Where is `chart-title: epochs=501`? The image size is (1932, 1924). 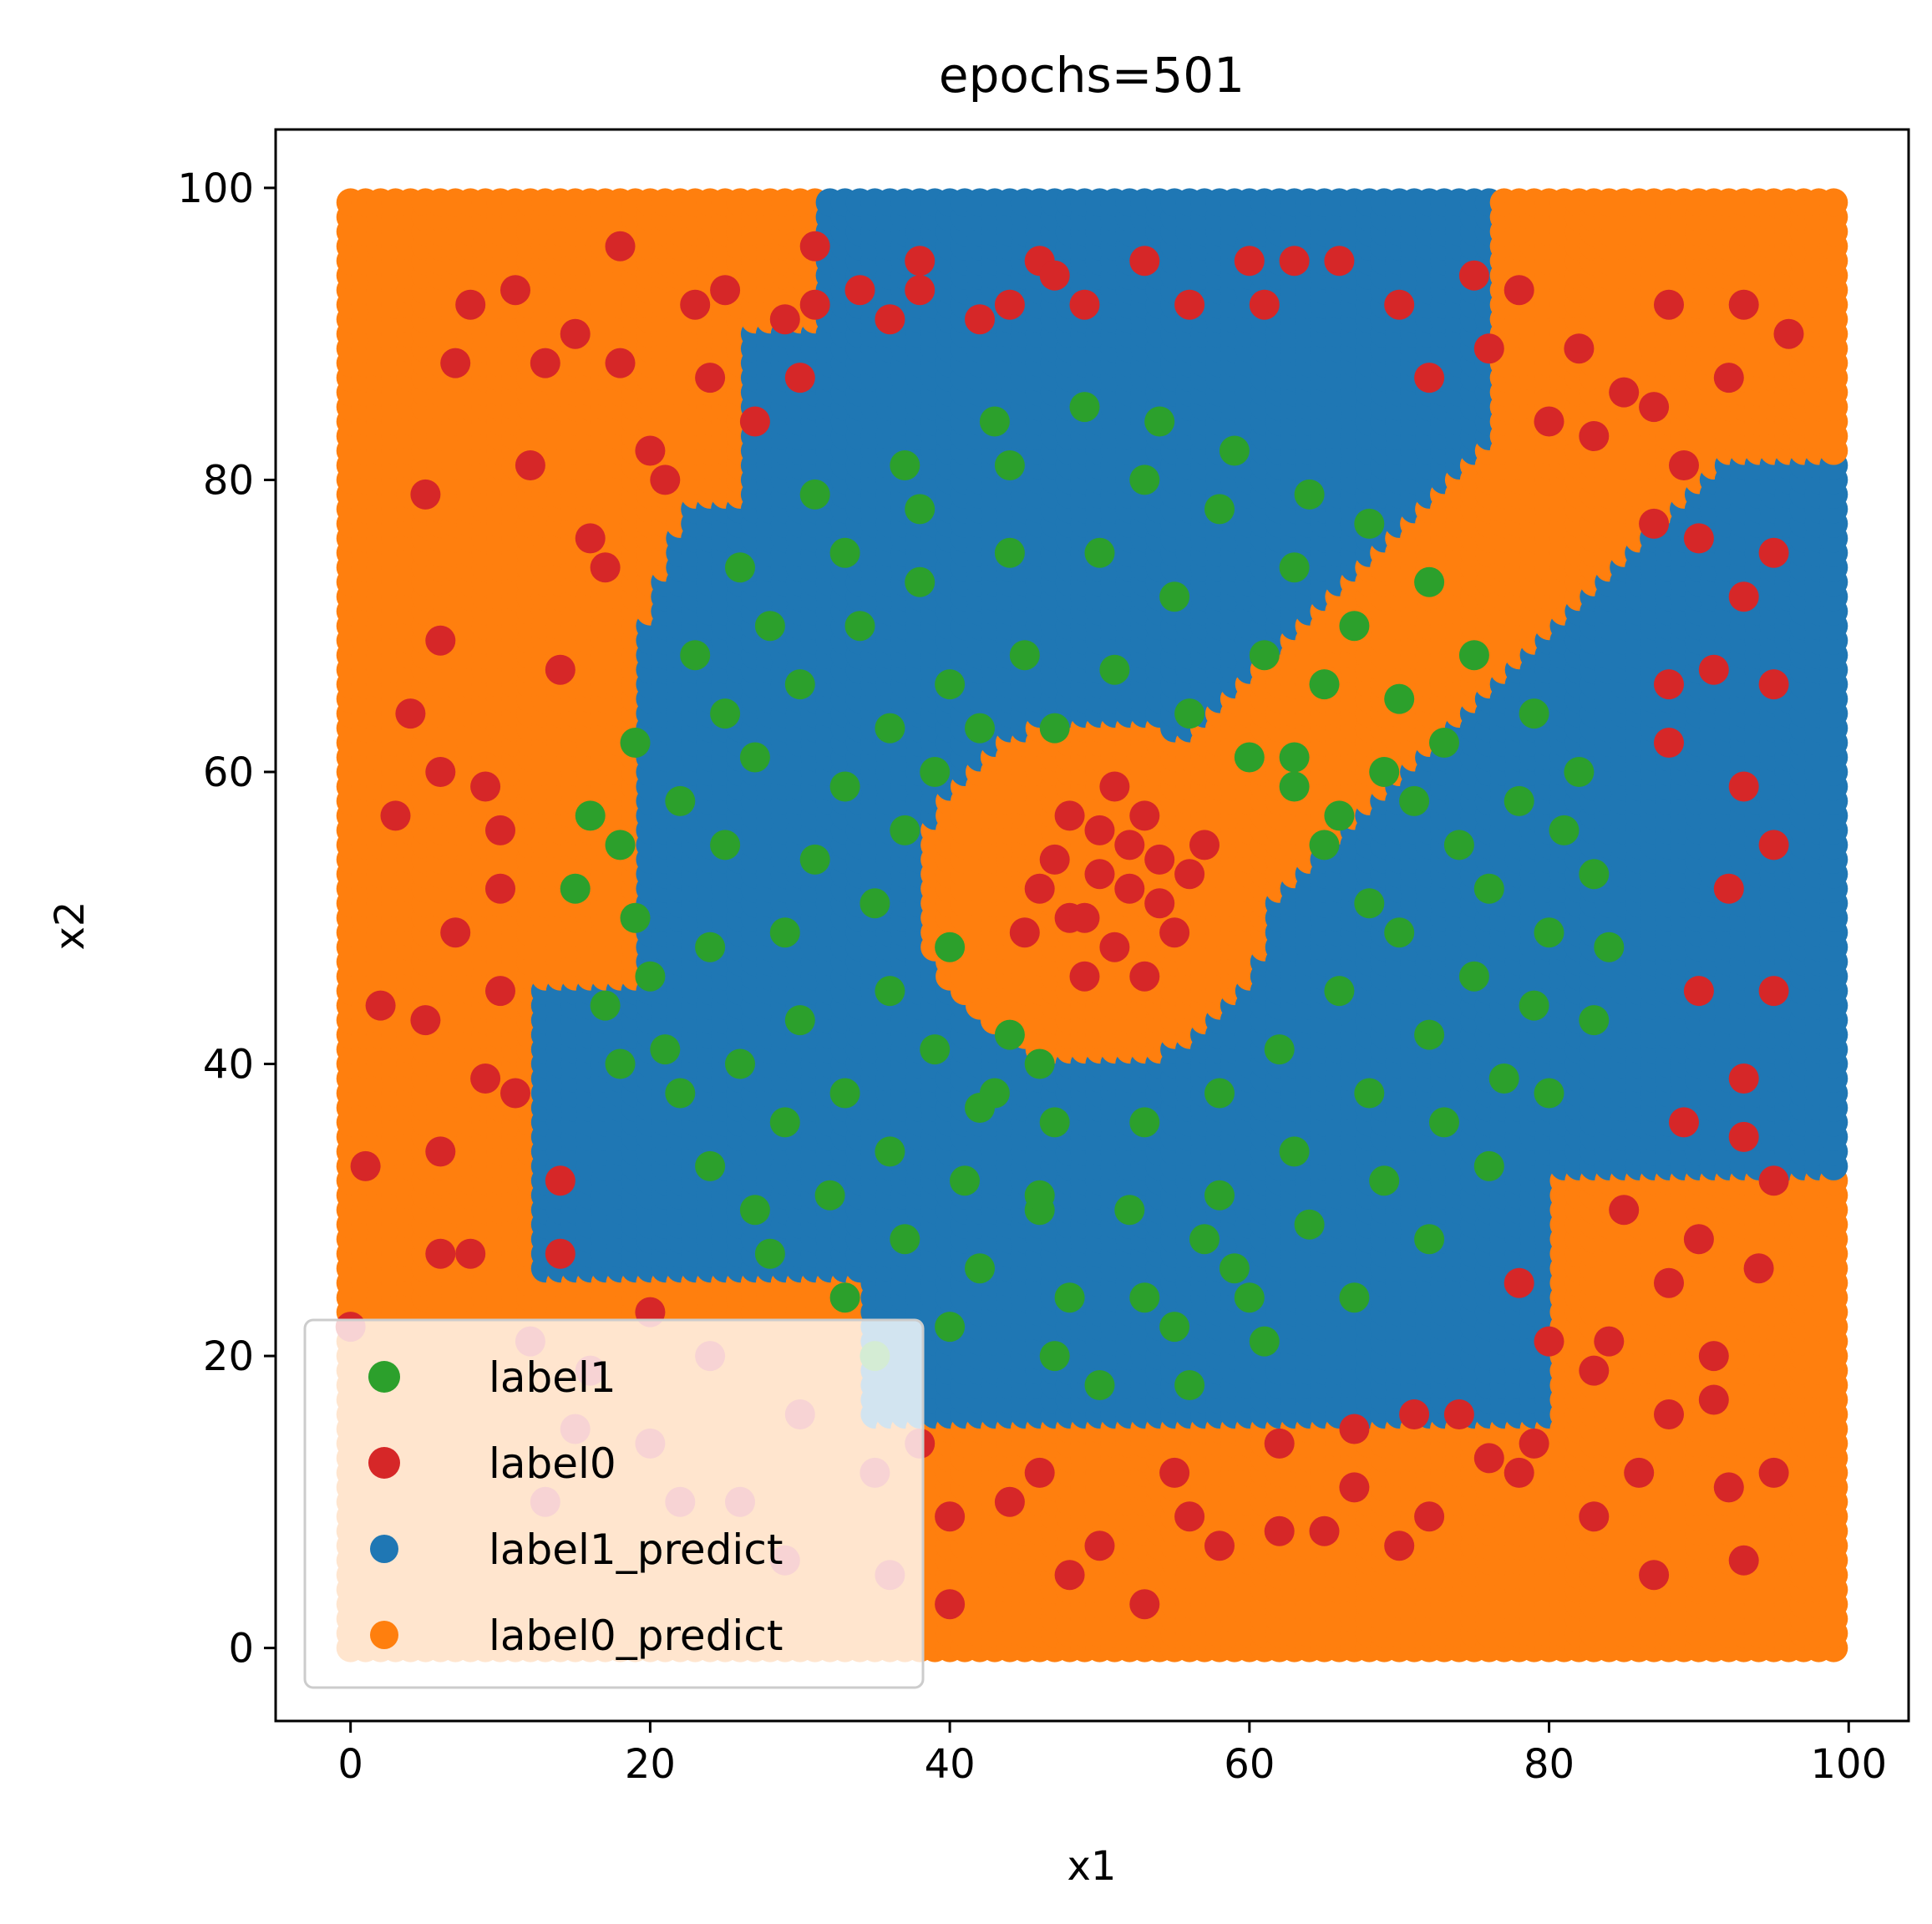 chart-title: epochs=501 is located at coordinates (1092, 75).